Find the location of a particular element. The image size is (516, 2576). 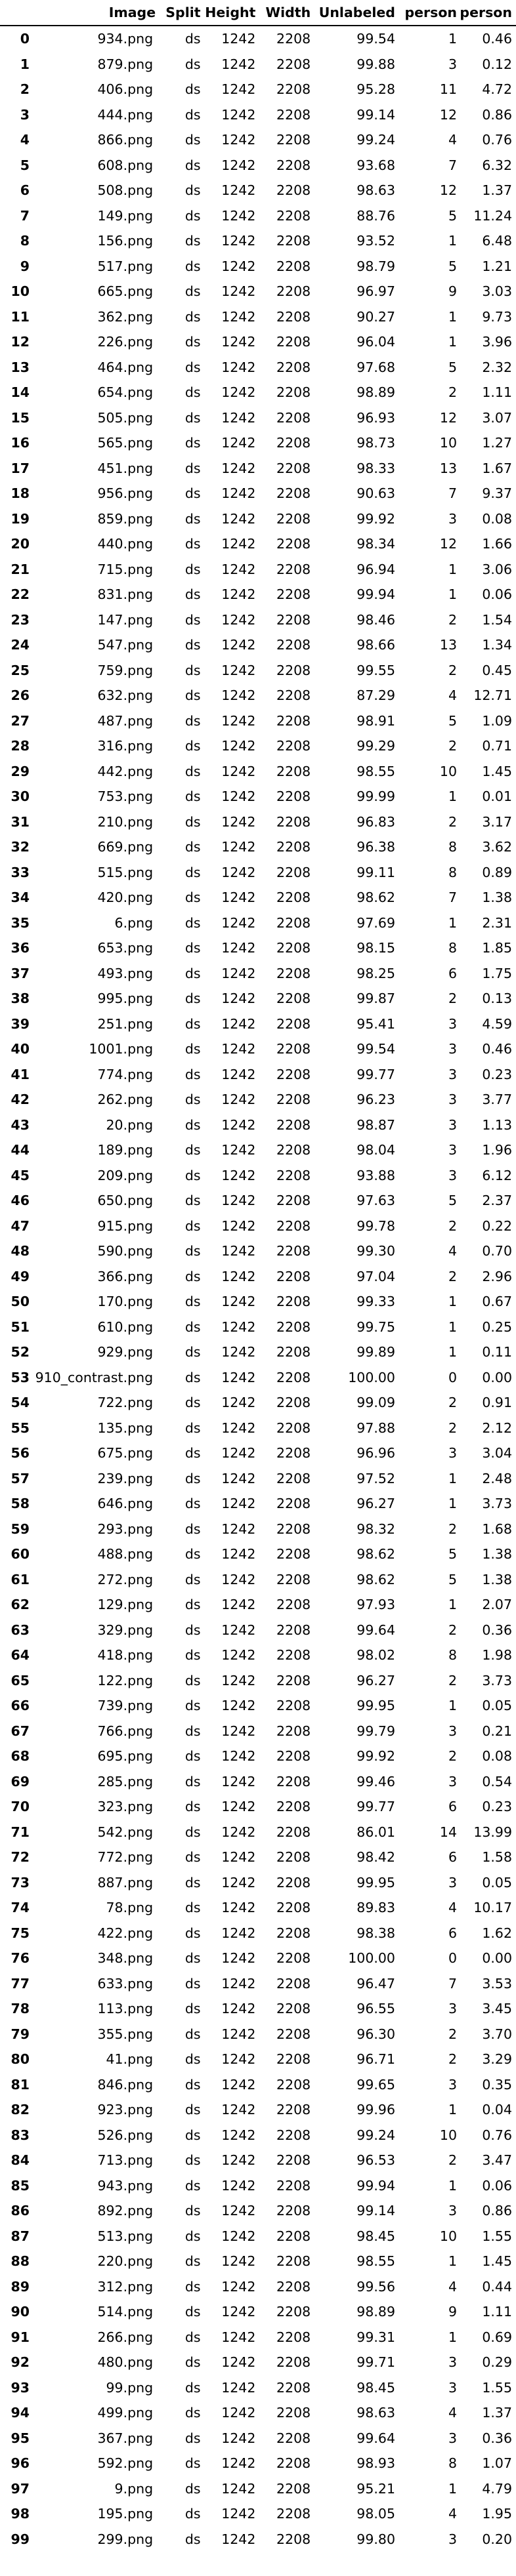

image-cell: 147.png is located at coordinates (126, 619).